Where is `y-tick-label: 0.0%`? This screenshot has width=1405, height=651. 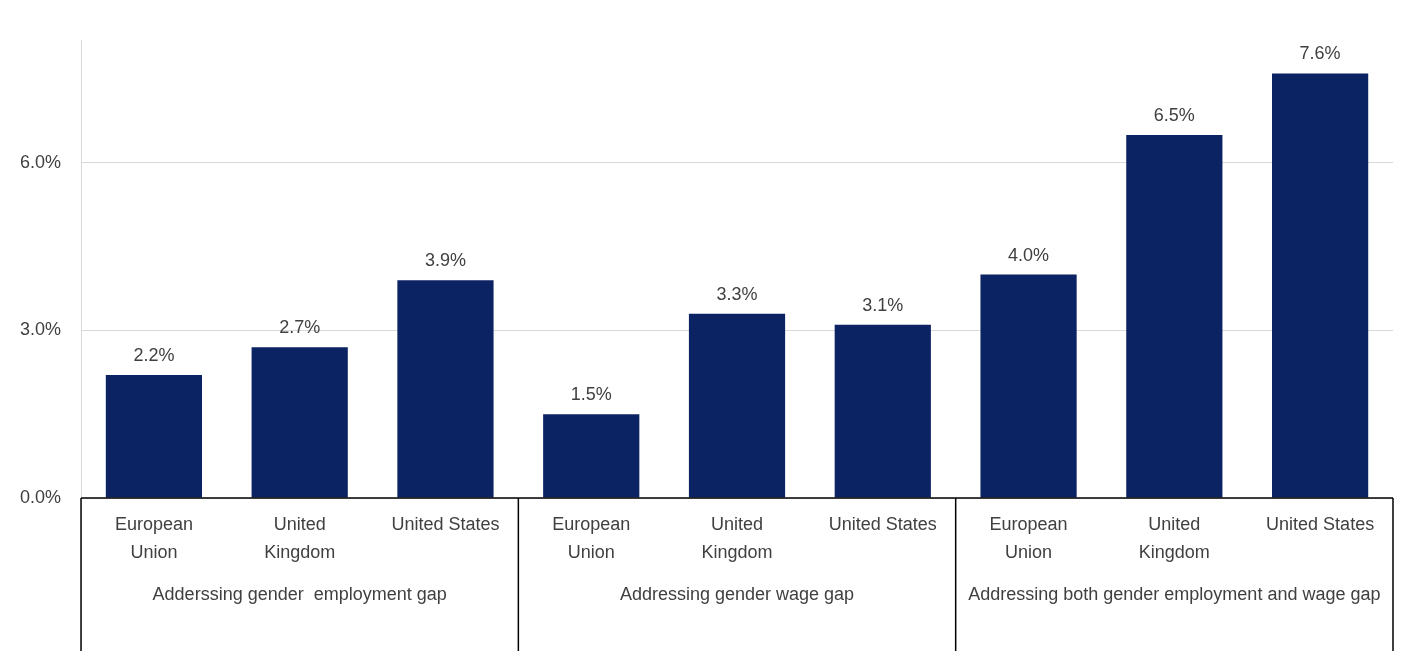 y-tick-label: 0.0% is located at coordinates (41, 496).